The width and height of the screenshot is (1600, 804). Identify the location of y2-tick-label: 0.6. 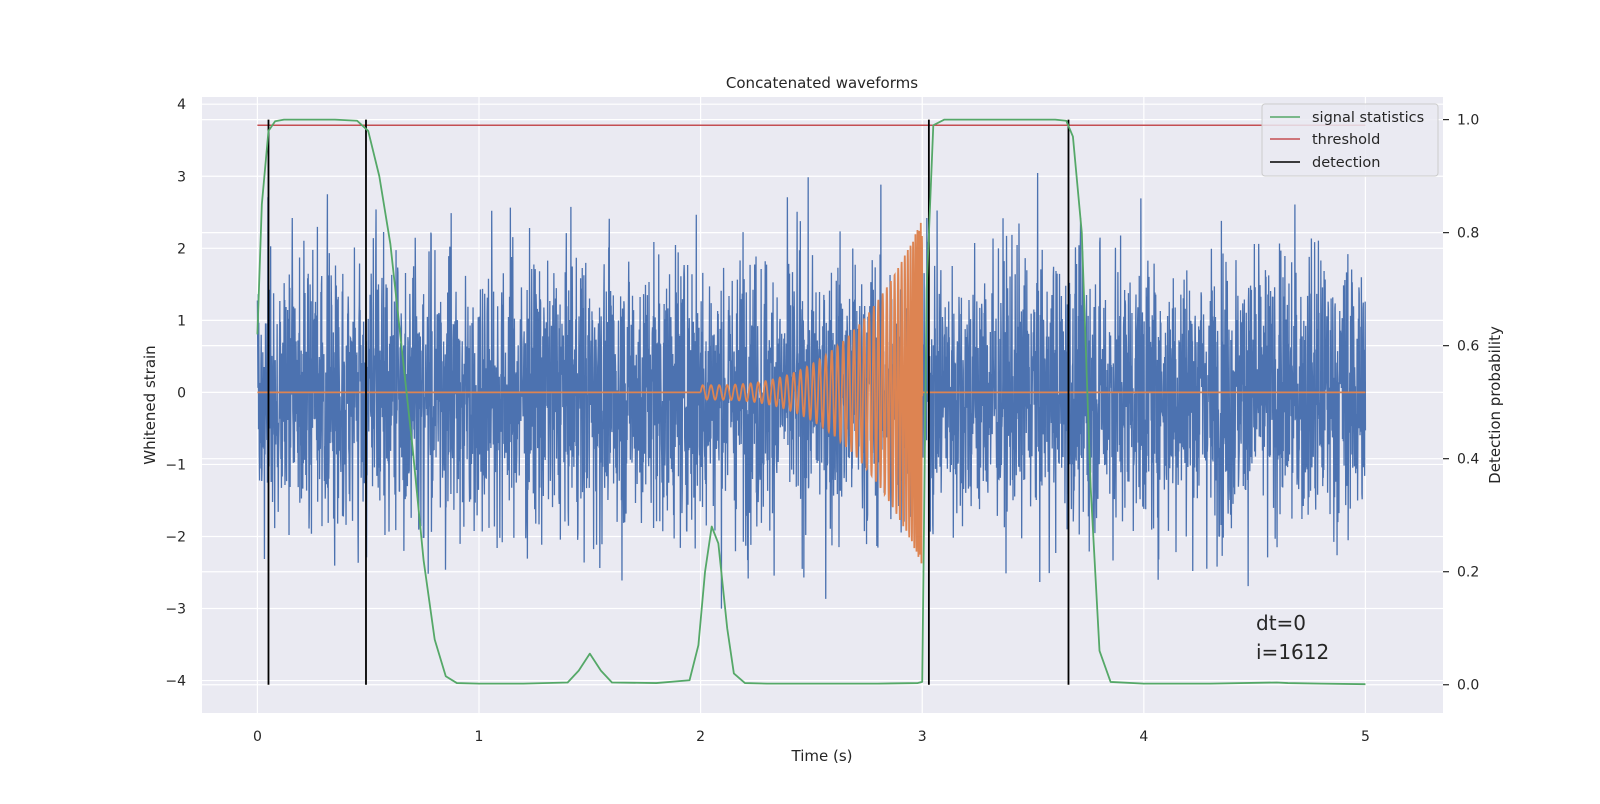
(1468, 347).